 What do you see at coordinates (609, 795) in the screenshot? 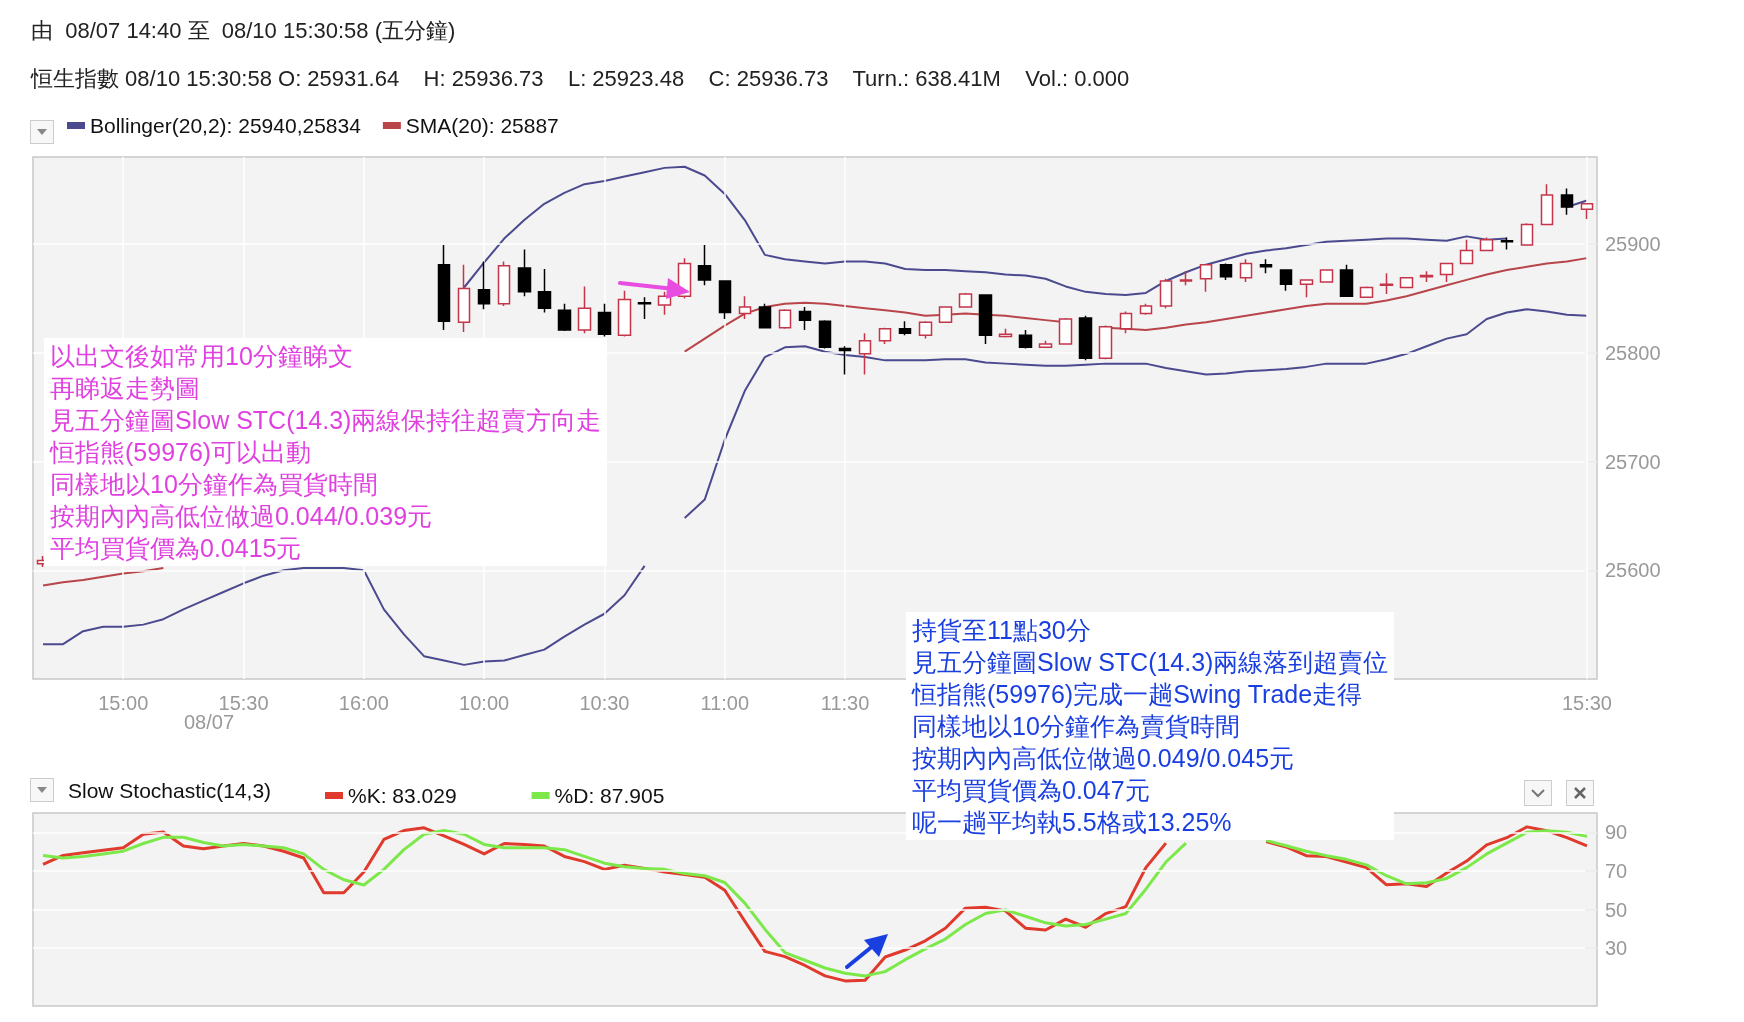
I see `legend-label: %D: 87.905` at bounding box center [609, 795].